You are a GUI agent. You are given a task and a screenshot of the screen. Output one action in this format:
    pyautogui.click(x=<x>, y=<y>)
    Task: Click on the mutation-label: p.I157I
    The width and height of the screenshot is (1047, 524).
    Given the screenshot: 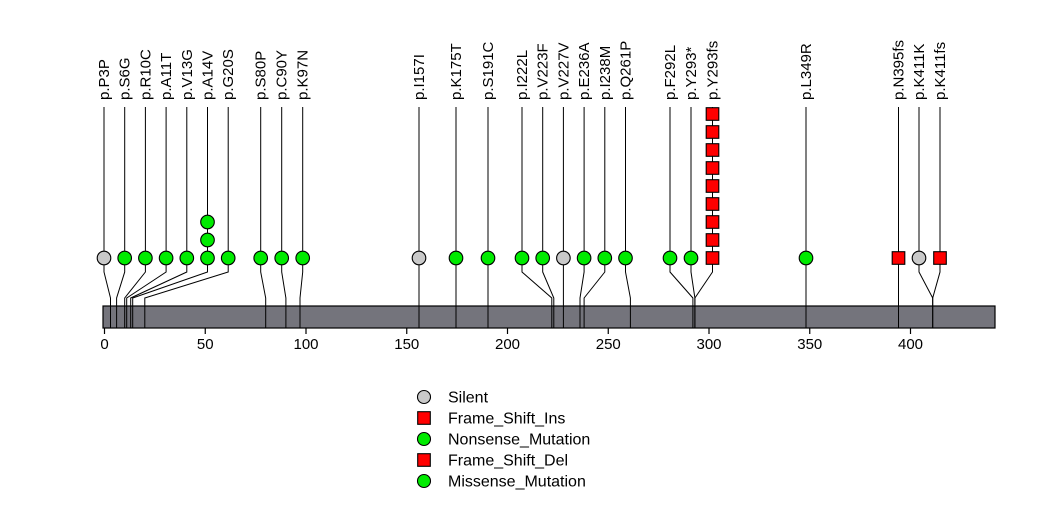 What is the action you would take?
    pyautogui.click(x=419, y=77)
    